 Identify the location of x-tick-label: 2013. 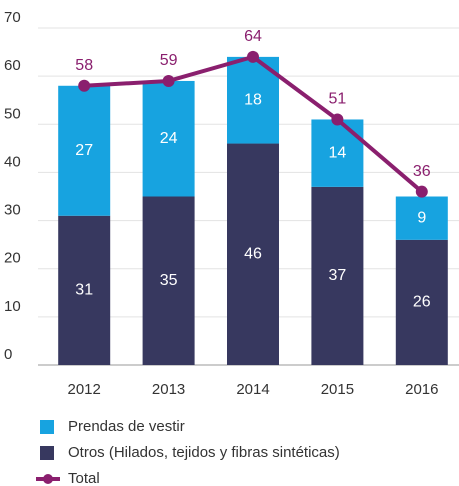
(168, 389).